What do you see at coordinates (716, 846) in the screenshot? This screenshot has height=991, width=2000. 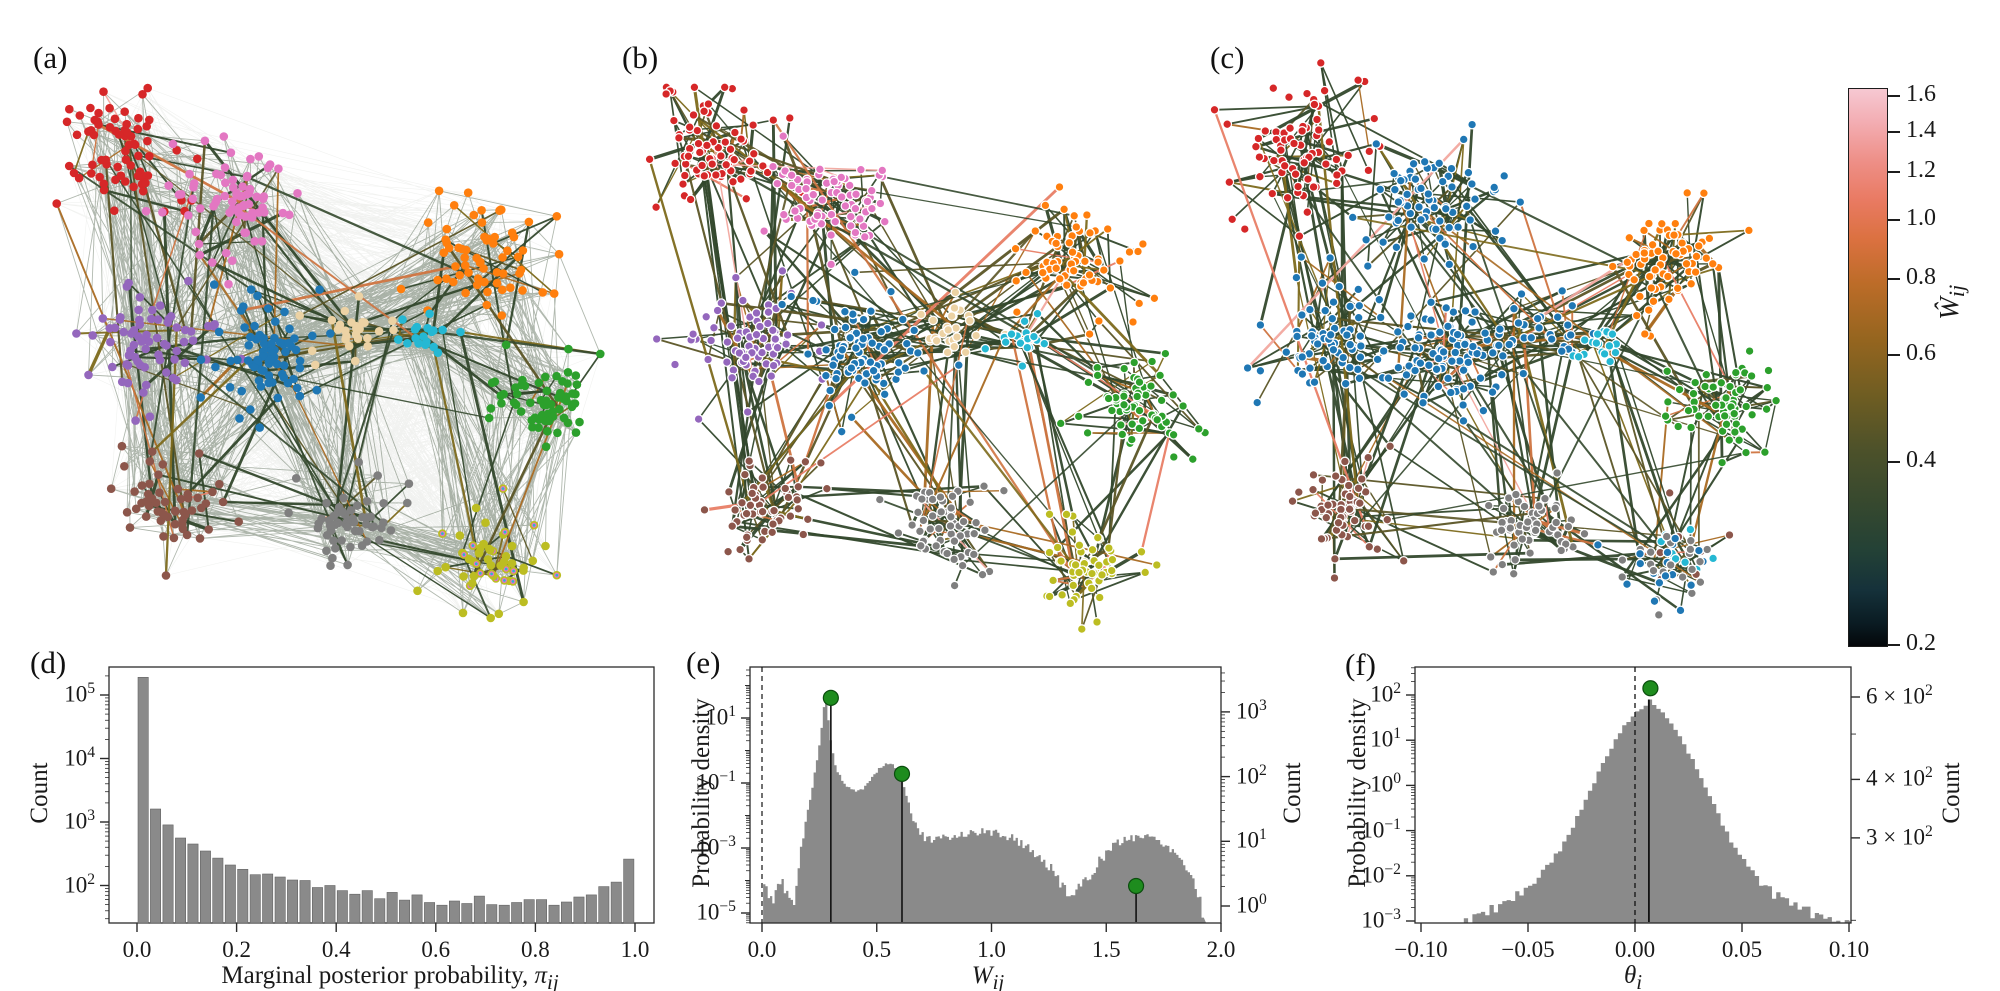 I see `y-tick-label: 10−3` at bounding box center [716, 846].